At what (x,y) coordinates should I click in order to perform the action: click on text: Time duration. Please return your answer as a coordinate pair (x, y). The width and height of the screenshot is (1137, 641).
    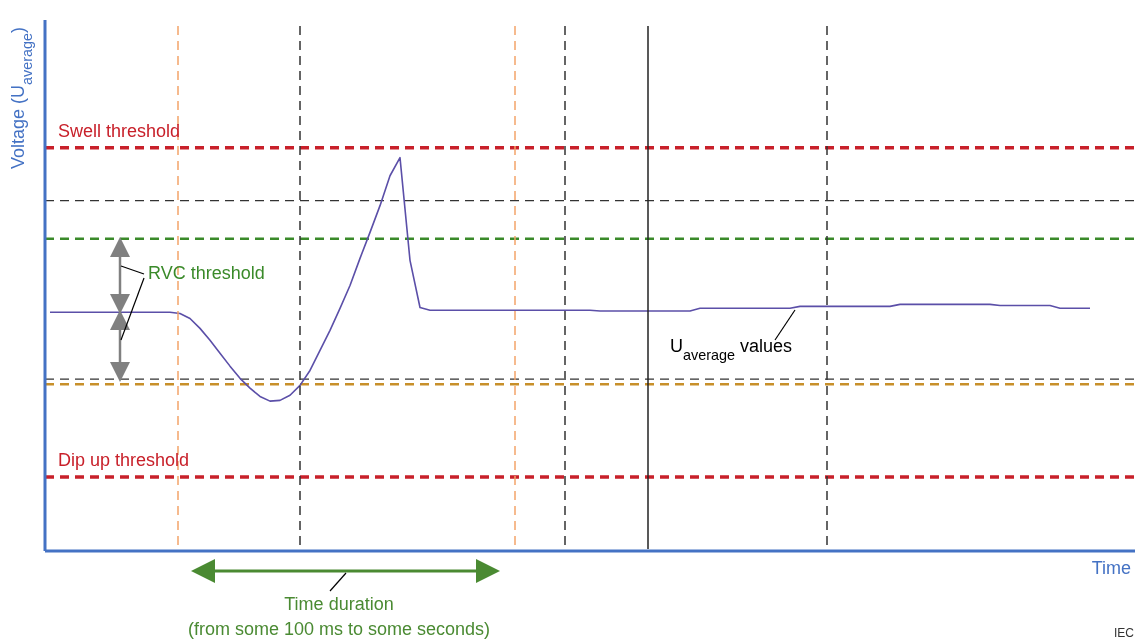
    Looking at the image, I should click on (339, 604).